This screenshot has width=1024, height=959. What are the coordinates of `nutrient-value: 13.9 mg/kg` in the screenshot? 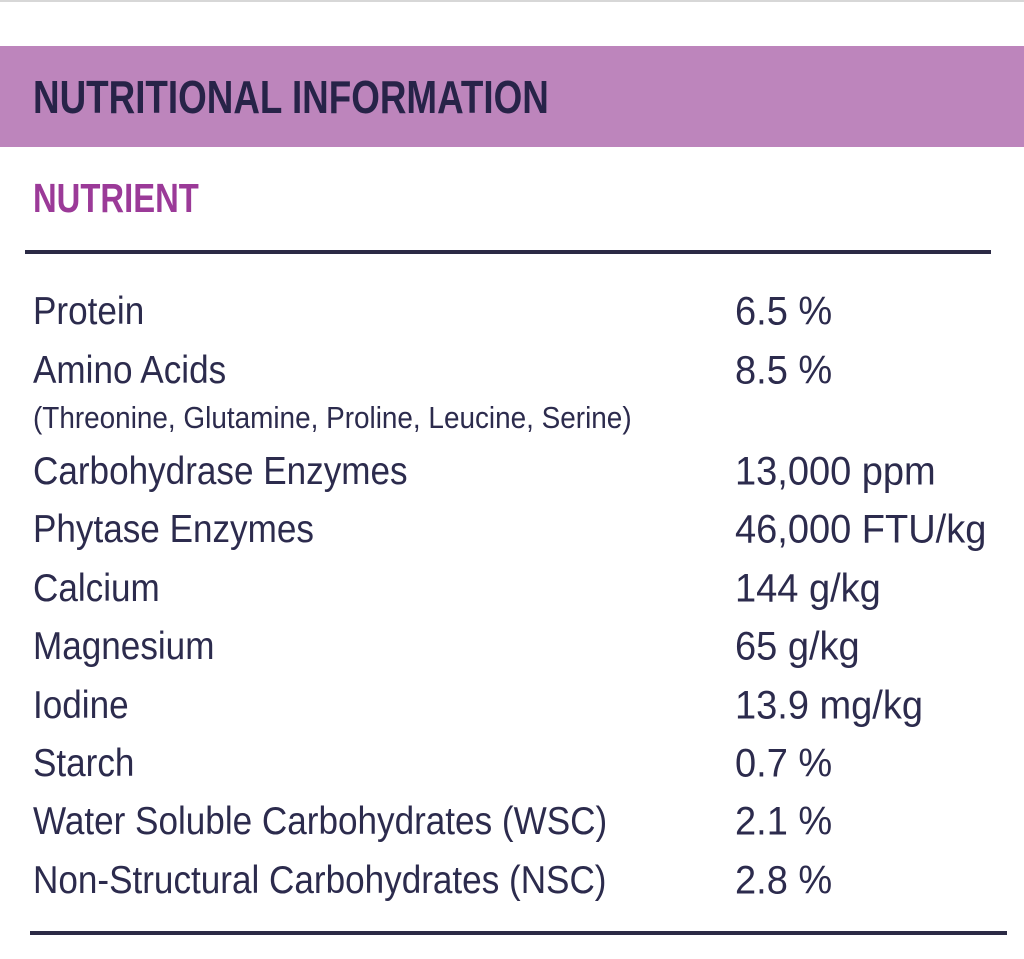 It's located at (829, 705).